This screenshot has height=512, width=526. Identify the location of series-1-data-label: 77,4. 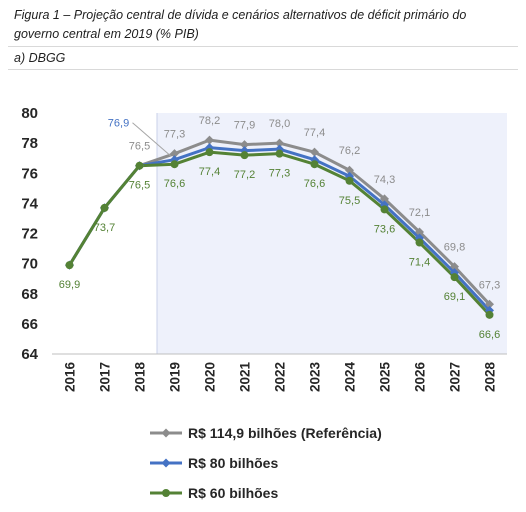
(314, 133).